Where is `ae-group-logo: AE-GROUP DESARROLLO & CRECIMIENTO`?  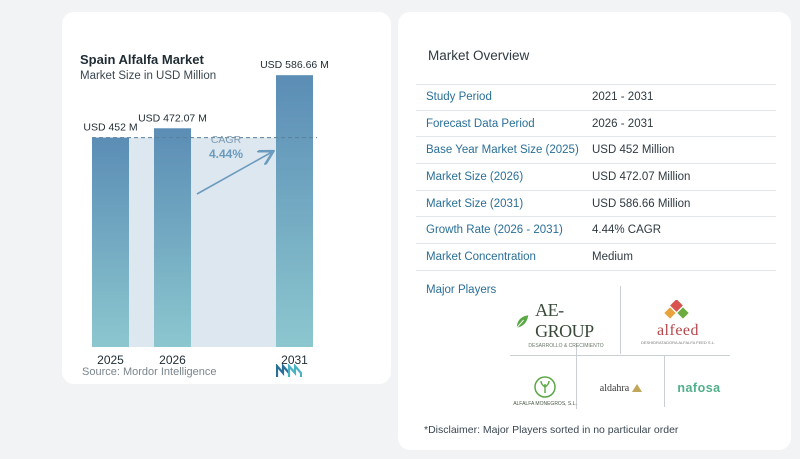 ae-group-logo: AE-GROUP DESARROLLO & CRECIMIENTO is located at coordinates (566, 324).